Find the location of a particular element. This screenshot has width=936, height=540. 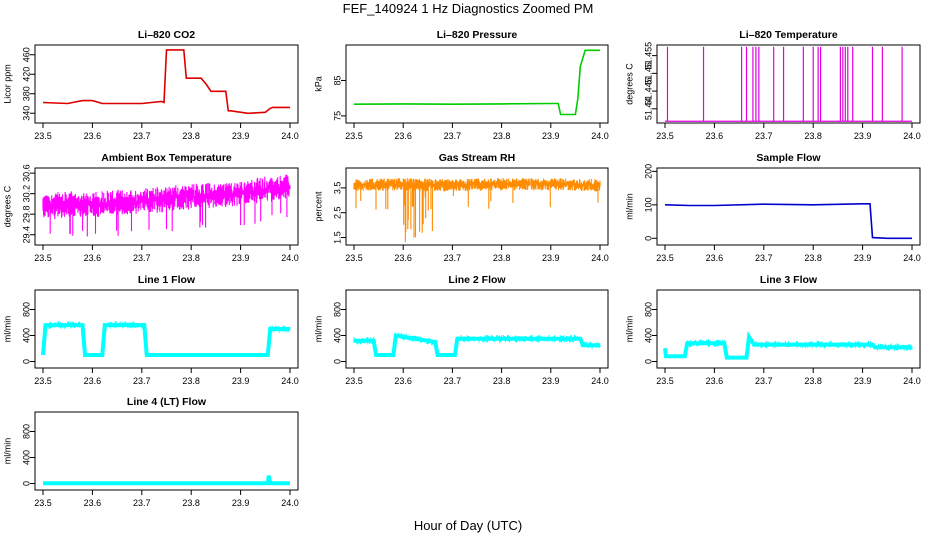

panel-2-series-line is located at coordinates (476, 82).